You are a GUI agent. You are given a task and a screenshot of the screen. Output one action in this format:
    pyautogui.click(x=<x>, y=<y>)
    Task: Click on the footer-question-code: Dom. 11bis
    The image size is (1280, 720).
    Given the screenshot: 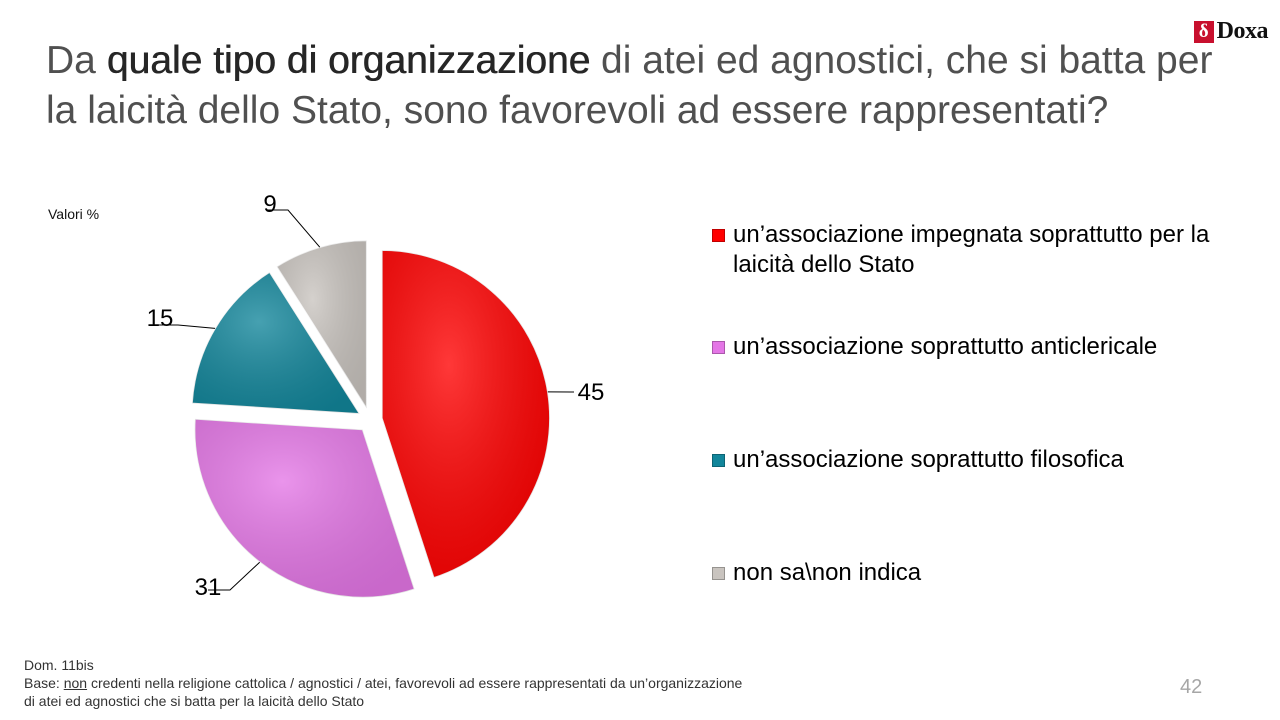 What is the action you would take?
    pyautogui.click(x=59, y=665)
    